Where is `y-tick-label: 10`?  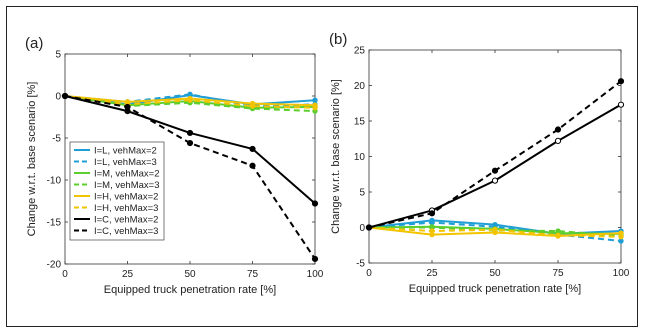 y-tick-label: 10 is located at coordinates (360, 157).